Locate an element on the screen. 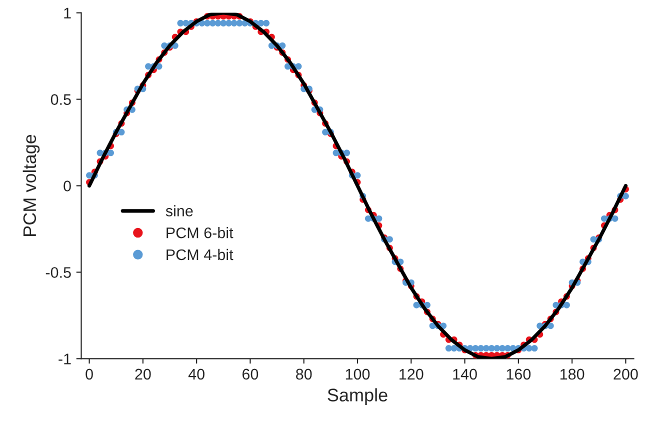 The width and height of the screenshot is (650, 427). x-tick-label: 160 is located at coordinates (518, 374).